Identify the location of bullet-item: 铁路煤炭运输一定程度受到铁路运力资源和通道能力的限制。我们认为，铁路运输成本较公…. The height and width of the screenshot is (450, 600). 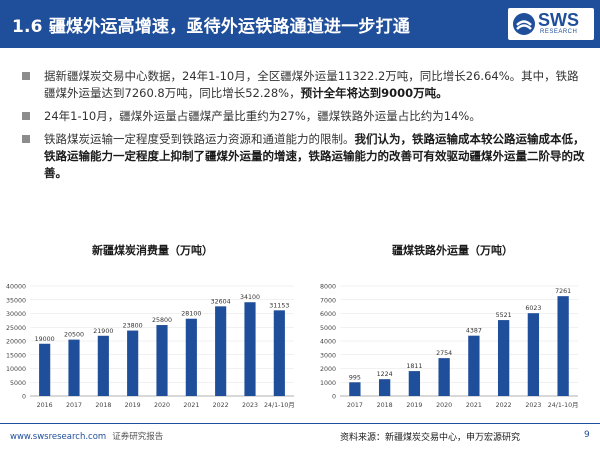
(304, 156).